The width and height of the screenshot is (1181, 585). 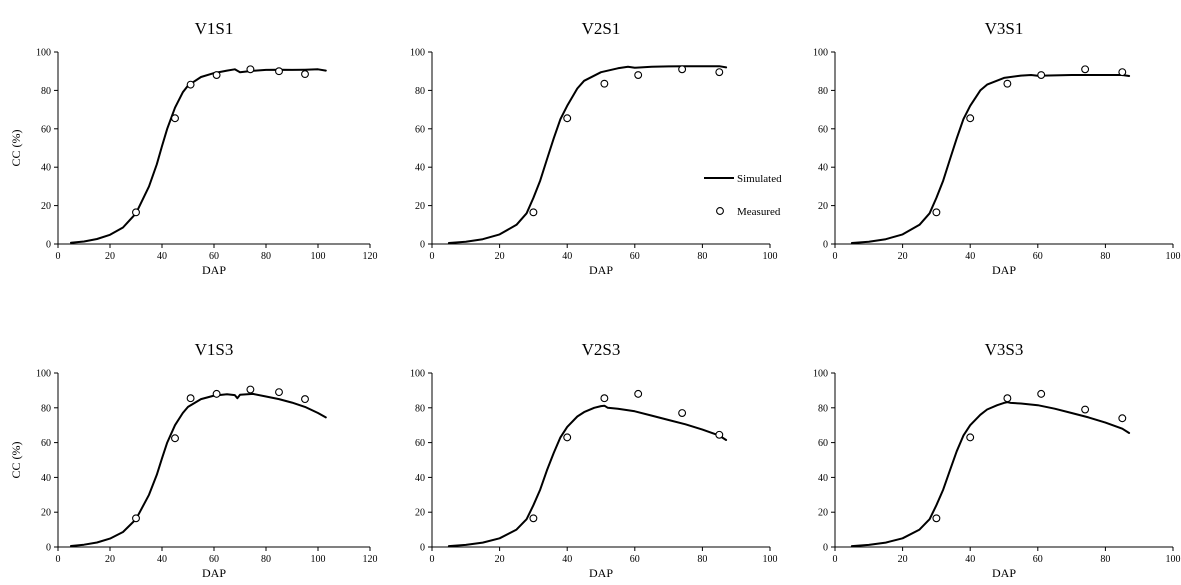 I want to click on chart-panel-v3s1: V3S1 0 20 40 60 80 100 0 20 40 60 80 100 DAP, so click(x=997, y=148).